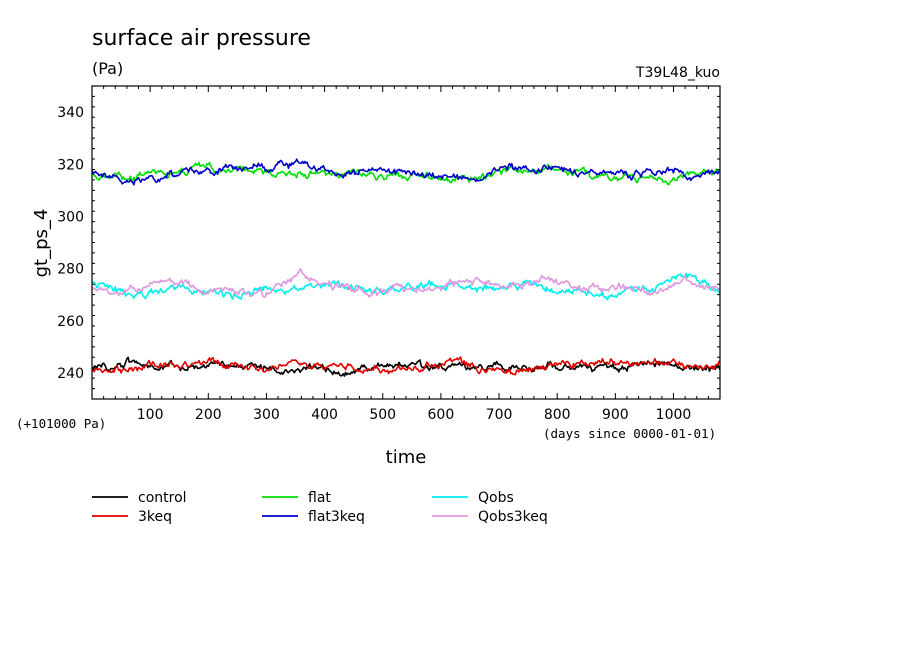 The width and height of the screenshot is (904, 654). Describe the element at coordinates (674, 415) in the screenshot. I see `x-tick-label: 1000` at that location.